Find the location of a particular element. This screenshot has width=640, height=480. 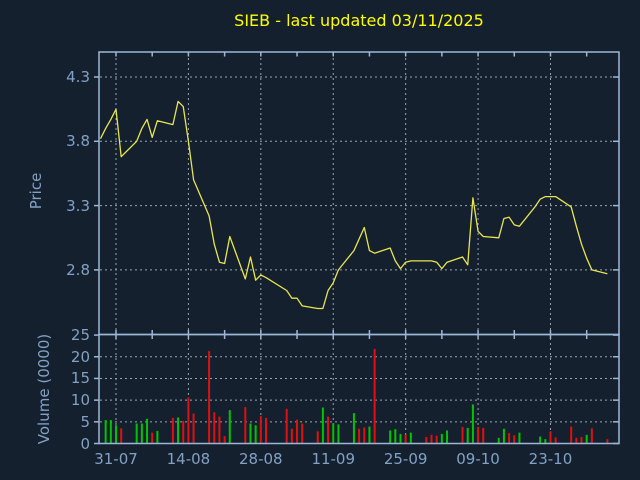

date-tick-label: 14-08 is located at coordinates (188, 459).